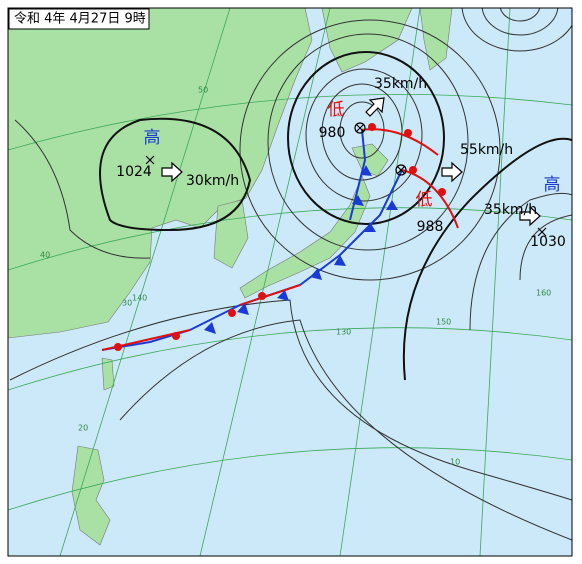  Describe the element at coordinates (45, 255) in the screenshot. I see `latitude-label: 40` at that location.